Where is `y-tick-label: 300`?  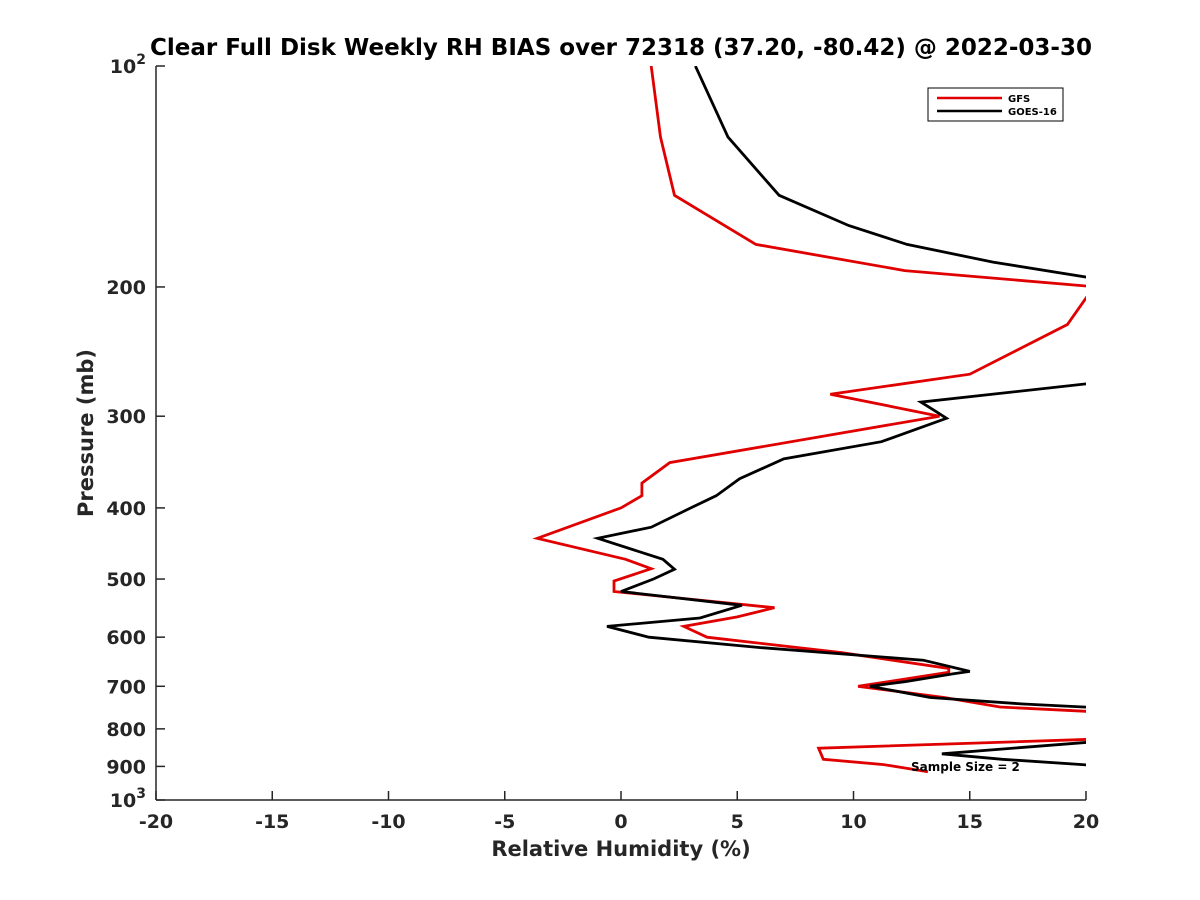 y-tick-label: 300 is located at coordinates (126, 417).